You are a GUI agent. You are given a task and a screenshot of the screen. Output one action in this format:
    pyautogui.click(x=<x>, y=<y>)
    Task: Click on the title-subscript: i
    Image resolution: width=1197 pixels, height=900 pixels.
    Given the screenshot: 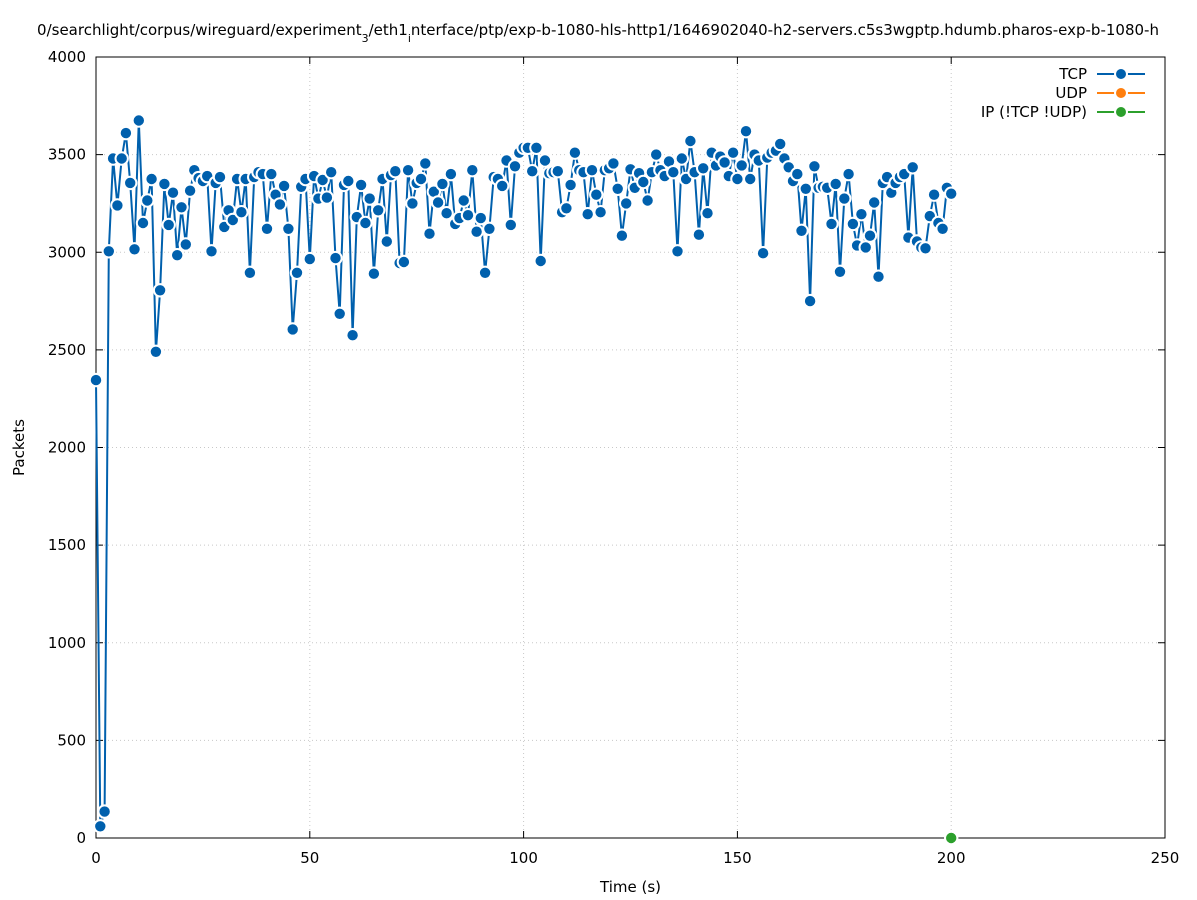 What is the action you would take?
    pyautogui.click(x=409, y=38)
    